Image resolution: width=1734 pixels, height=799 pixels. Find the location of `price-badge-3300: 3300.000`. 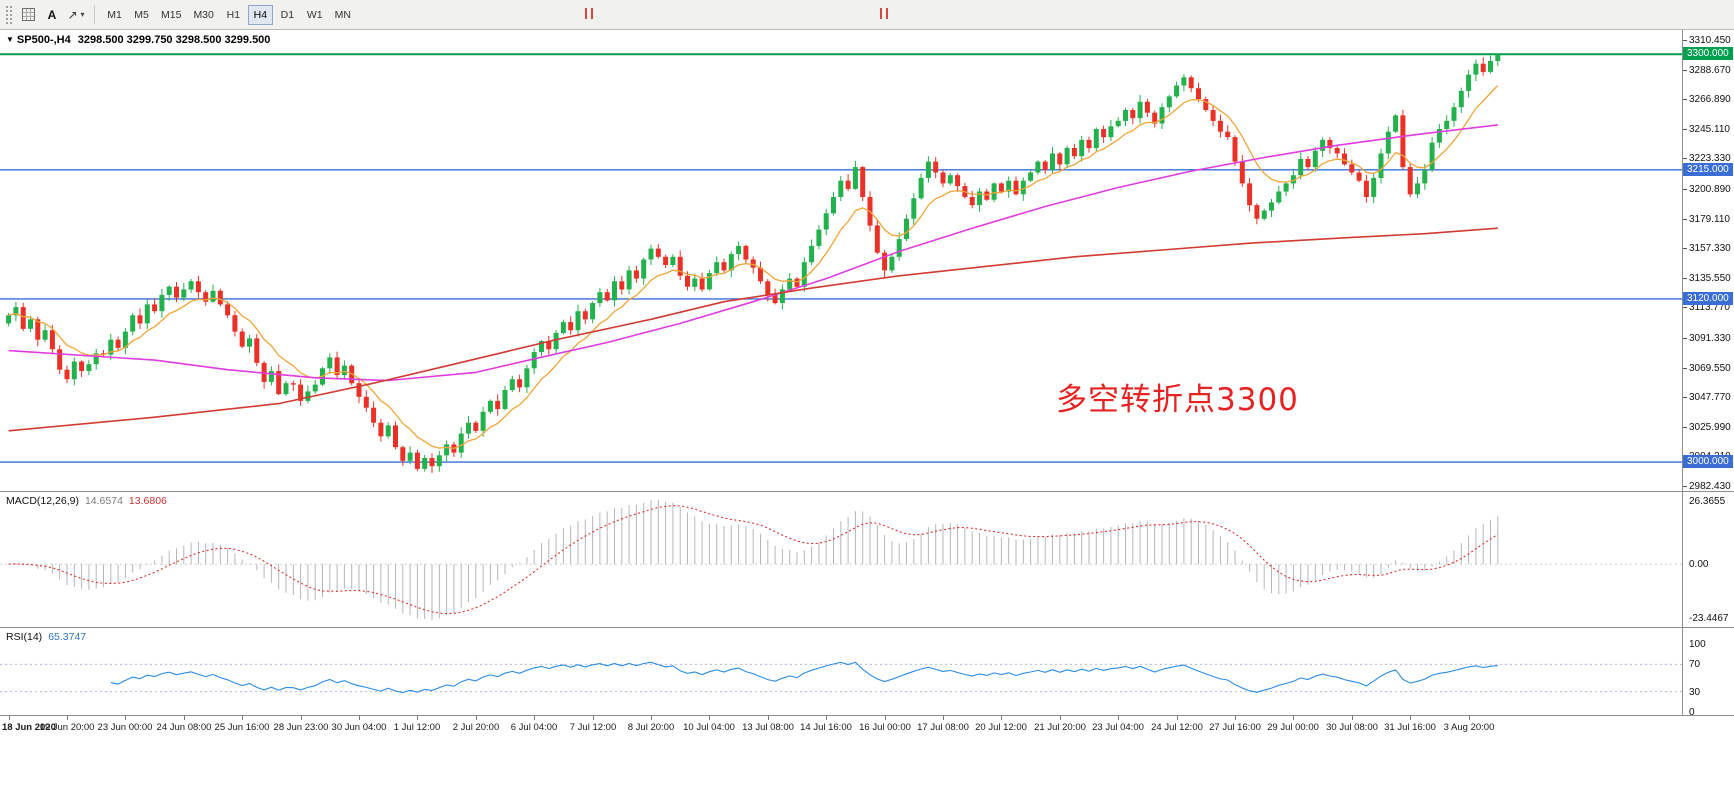

price-badge-3300: 3300.000 is located at coordinates (1708, 53).